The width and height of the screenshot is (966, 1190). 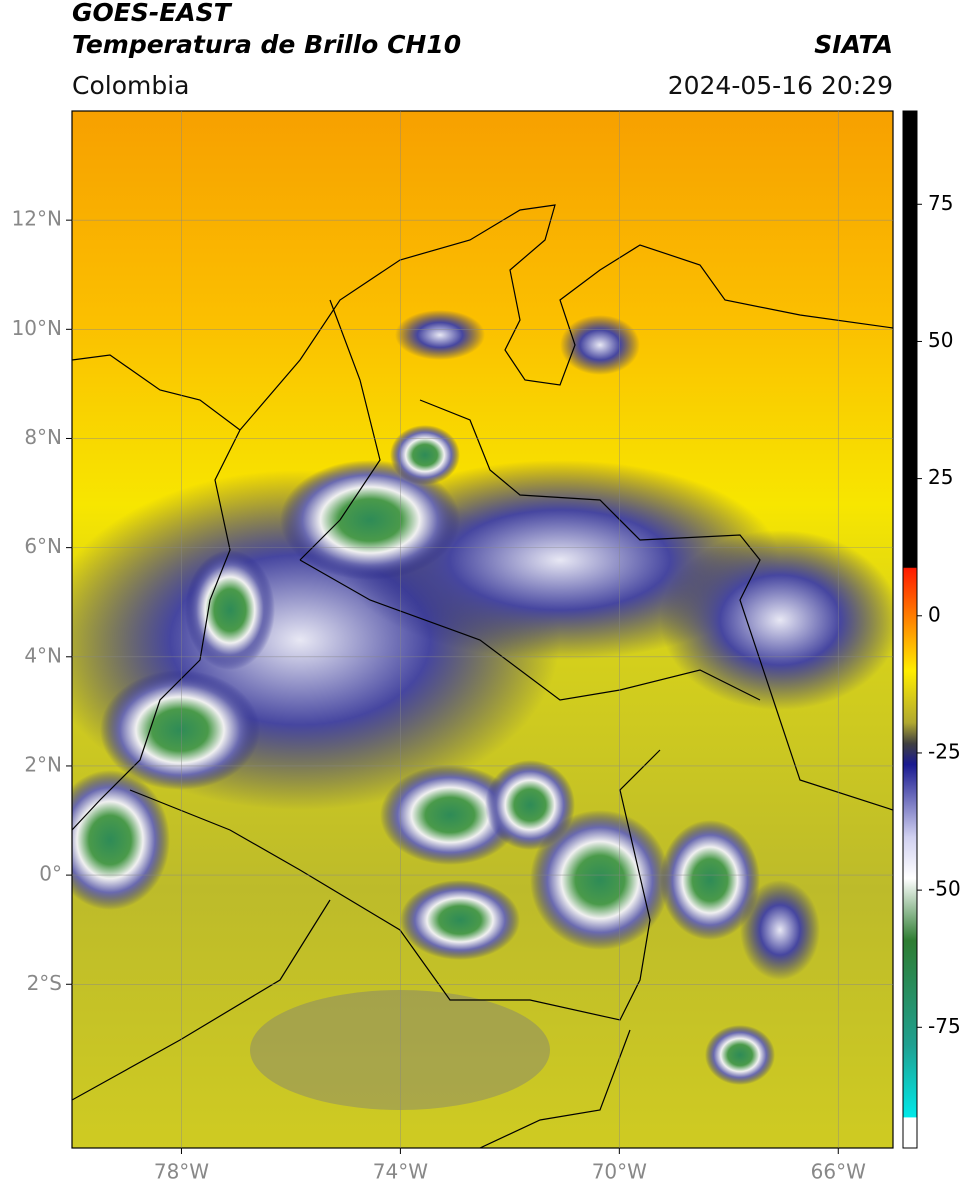 I want to click on x-tick-label: 74°W, so click(x=400, y=1172).